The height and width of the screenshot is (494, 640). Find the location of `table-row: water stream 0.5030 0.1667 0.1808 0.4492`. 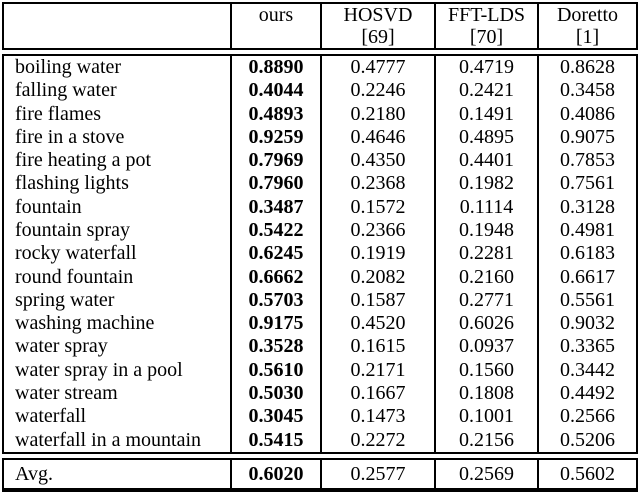

table-row: water stream 0.5030 0.1667 0.1808 0.4492 is located at coordinates (320, 393).